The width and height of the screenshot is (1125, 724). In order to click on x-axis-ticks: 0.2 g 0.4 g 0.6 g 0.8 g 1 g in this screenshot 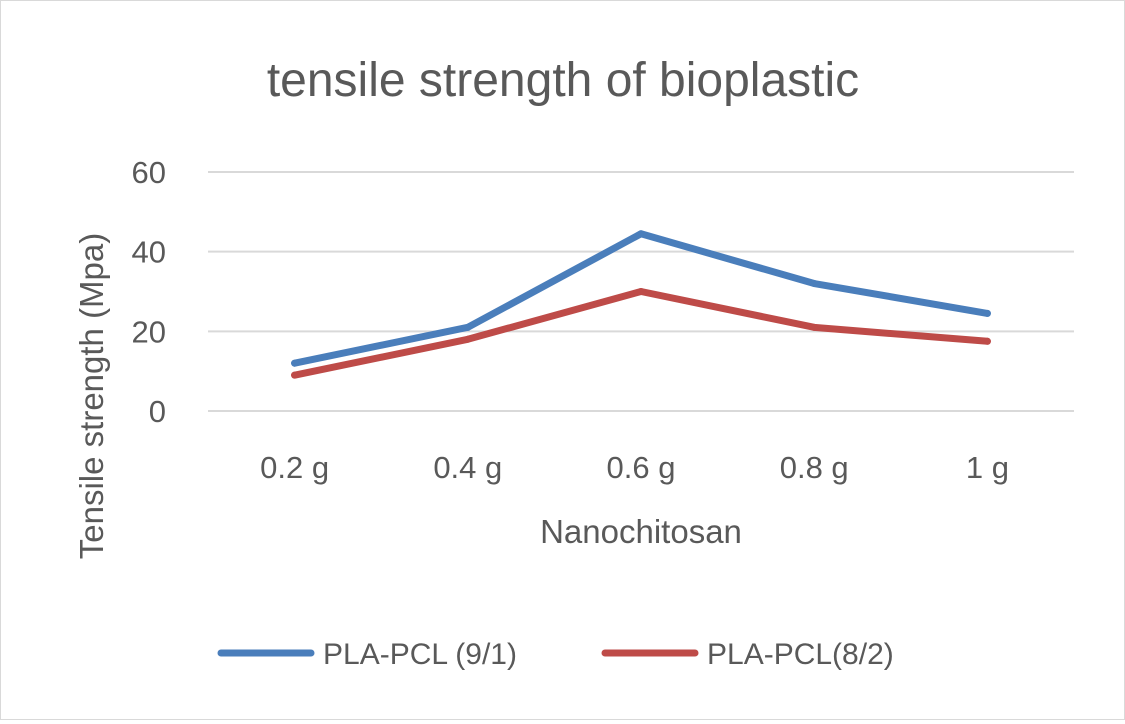, I will do `click(634, 467)`.